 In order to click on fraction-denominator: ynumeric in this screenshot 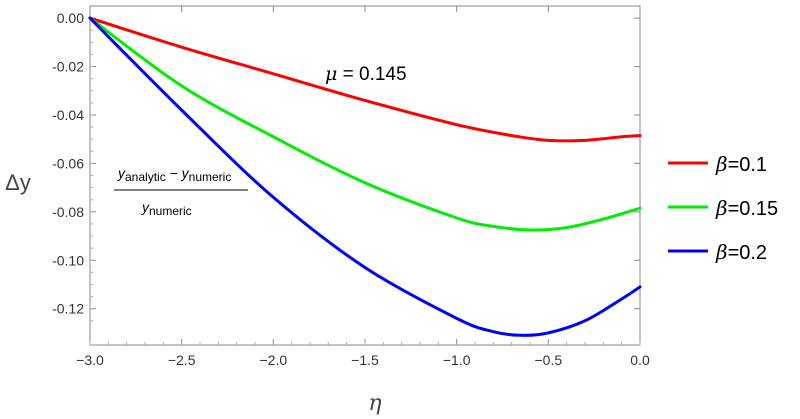, I will do `click(166, 208)`.